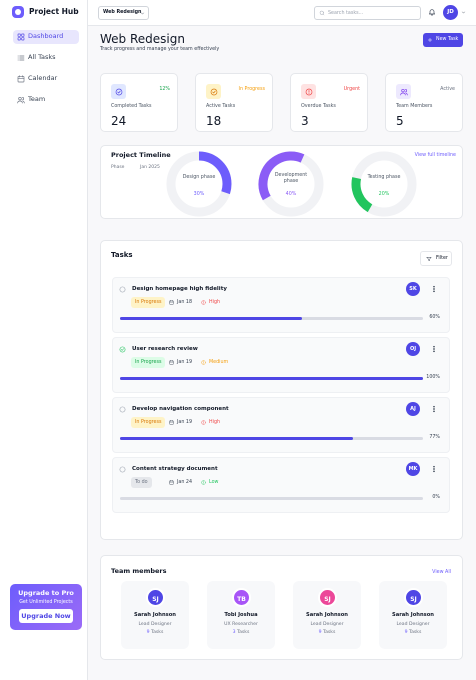 This screenshot has height=680, width=476. What do you see at coordinates (441, 572) in the screenshot?
I see `team-link: View All` at bounding box center [441, 572].